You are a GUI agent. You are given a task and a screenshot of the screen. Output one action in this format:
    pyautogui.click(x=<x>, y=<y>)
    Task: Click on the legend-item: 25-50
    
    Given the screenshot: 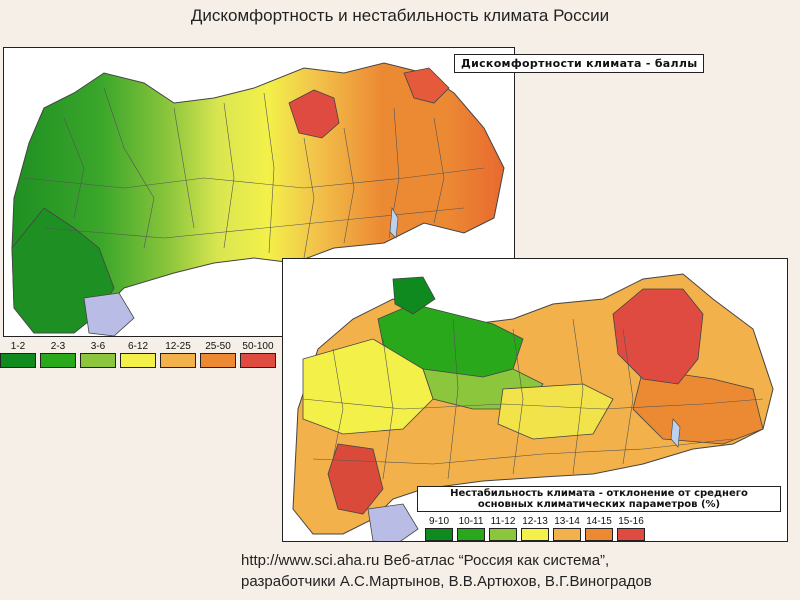 What is the action you would take?
    pyautogui.click(x=218, y=354)
    